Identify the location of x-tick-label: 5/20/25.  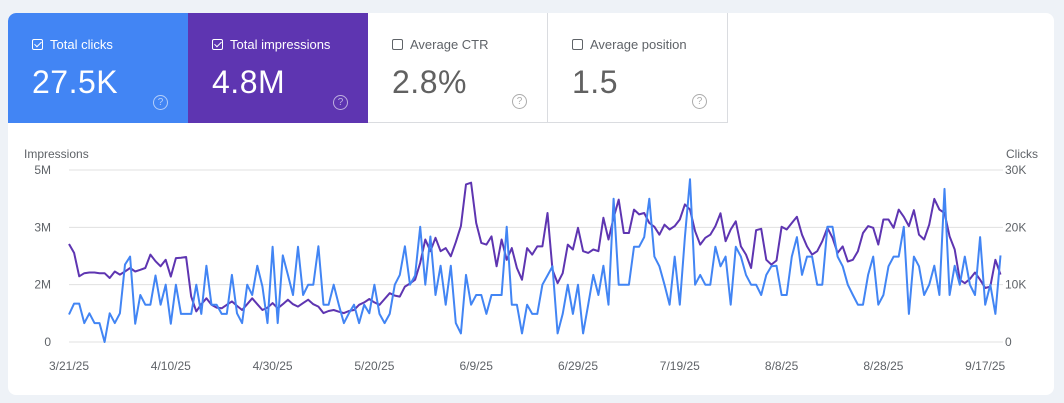
(374, 366).